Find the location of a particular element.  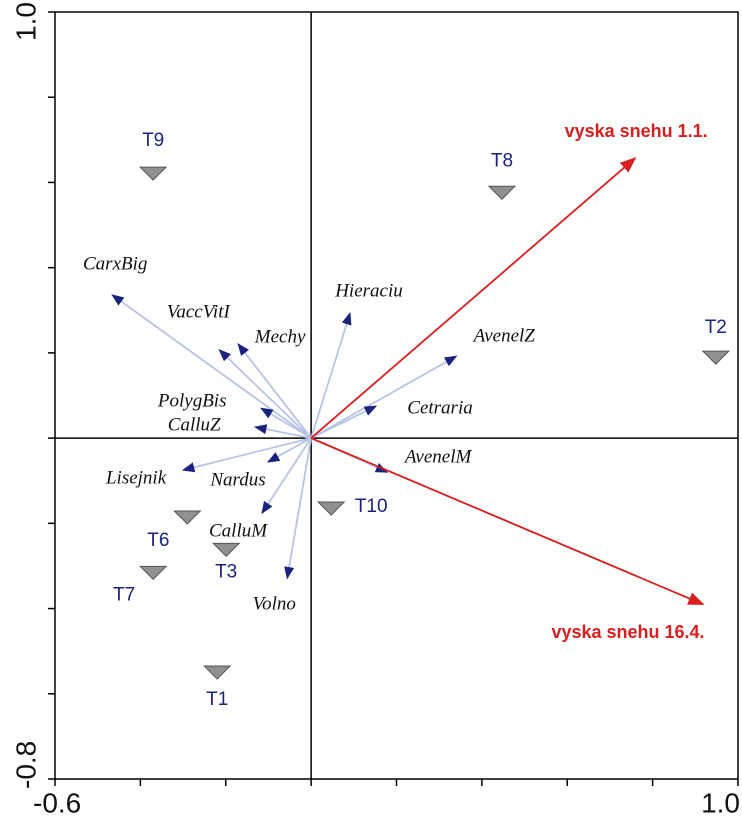

sample-label: T3 is located at coordinates (226, 571).